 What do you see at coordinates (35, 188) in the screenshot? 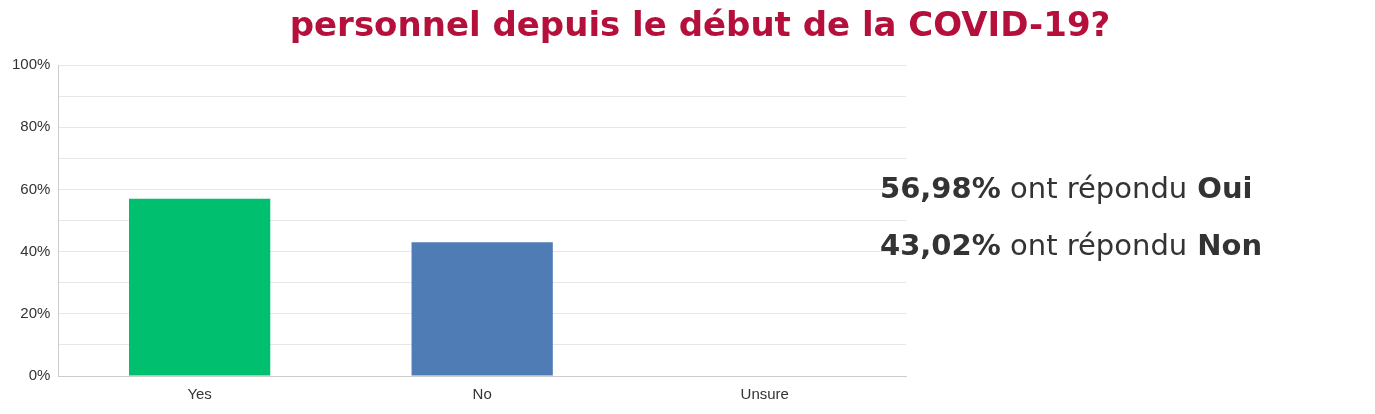
I see `y-tick-label: 60%` at bounding box center [35, 188].